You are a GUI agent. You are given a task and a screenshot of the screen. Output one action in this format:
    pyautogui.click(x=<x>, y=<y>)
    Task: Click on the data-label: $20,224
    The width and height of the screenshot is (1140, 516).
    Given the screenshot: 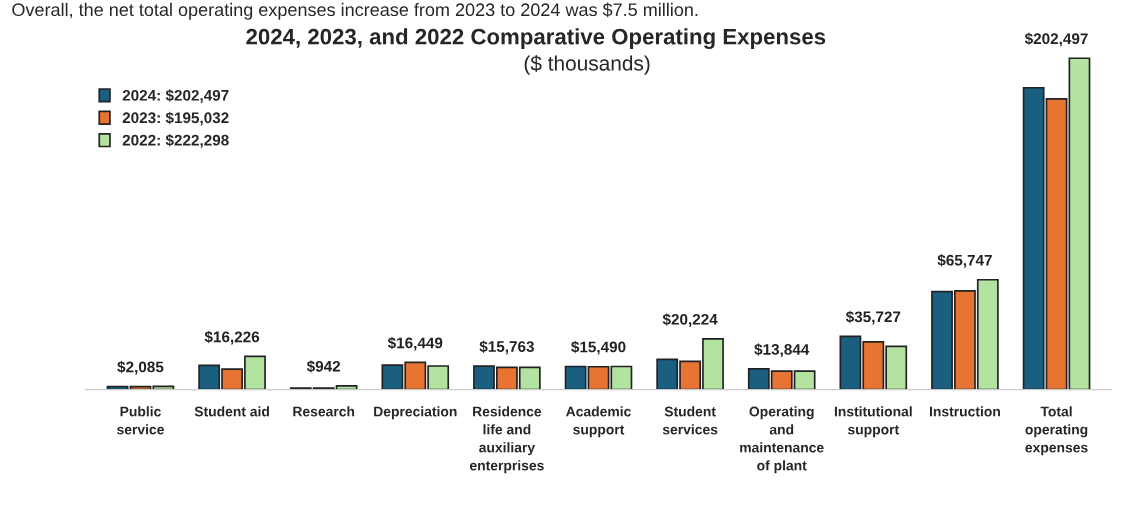 What is the action you would take?
    pyautogui.click(x=690, y=320)
    